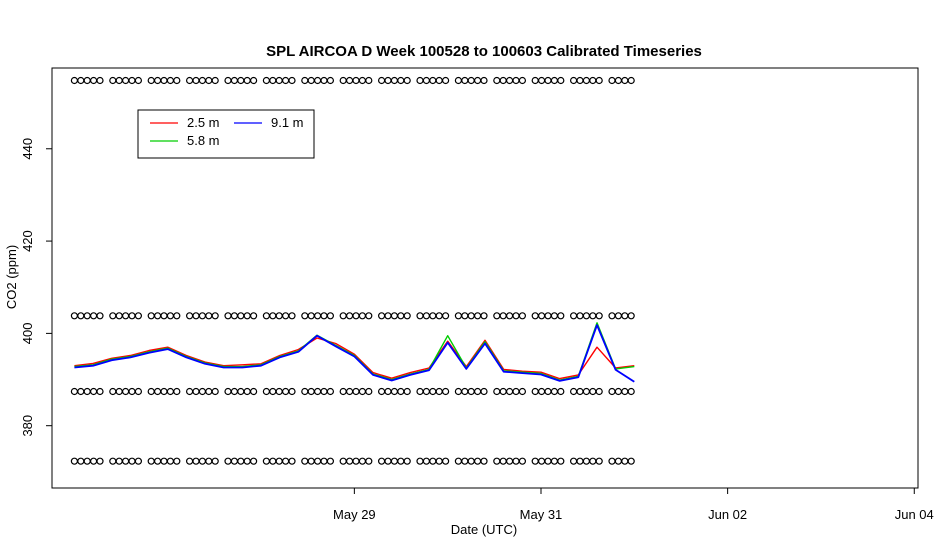 The width and height of the screenshot is (936, 540). Describe the element at coordinates (633, 505) in the screenshot. I see `x-axis: May 29 May 31 Jun 02 Jun 04` at that location.